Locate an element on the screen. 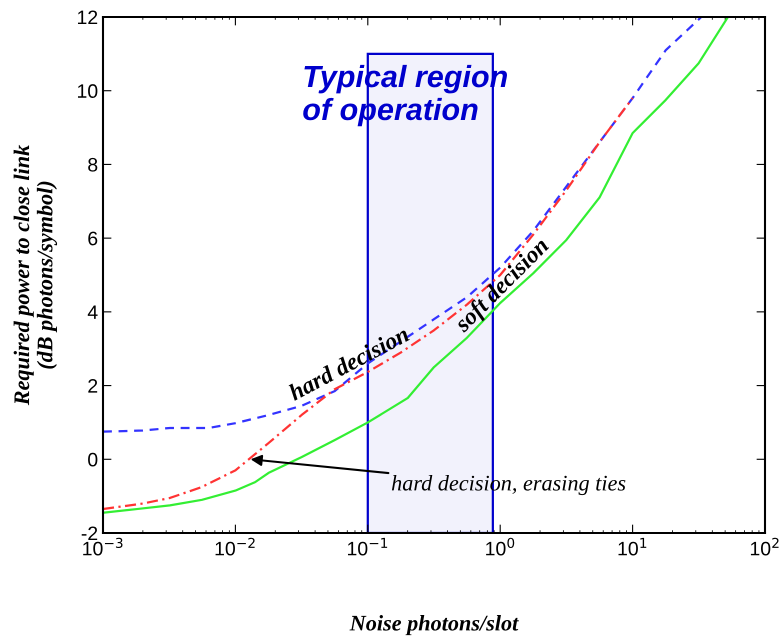 This screenshot has height=636, width=784. y-tick-label: 6 is located at coordinates (93, 239).